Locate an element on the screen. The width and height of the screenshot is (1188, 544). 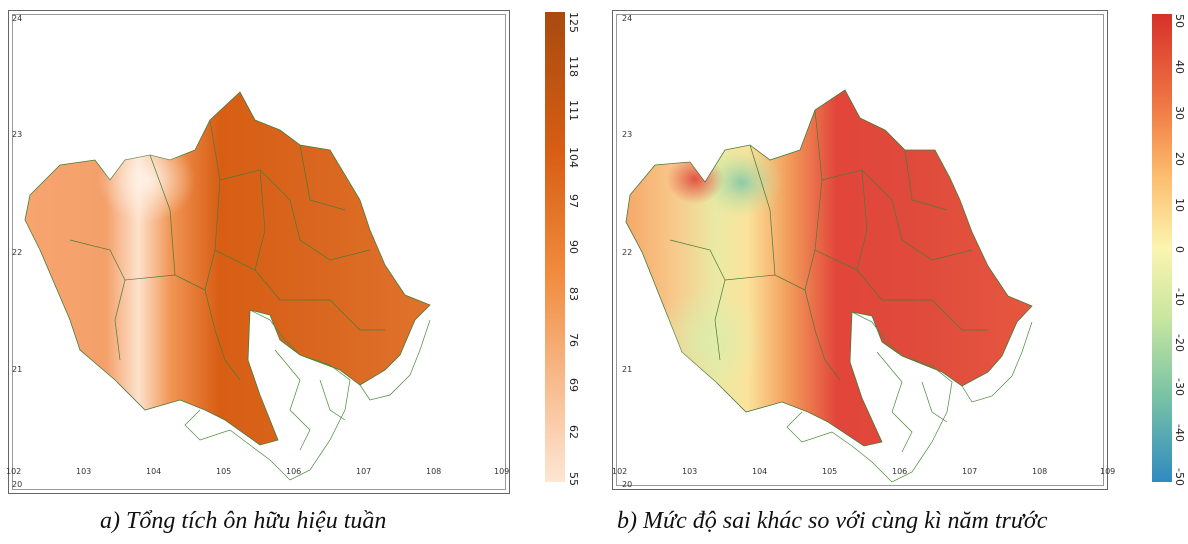
colorbar-tick: -20 is located at coordinates (1179, 343).